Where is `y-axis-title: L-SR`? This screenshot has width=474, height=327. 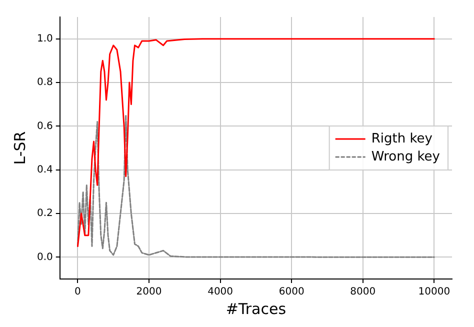
y-axis-title: L-SR is located at coordinates (19, 148).